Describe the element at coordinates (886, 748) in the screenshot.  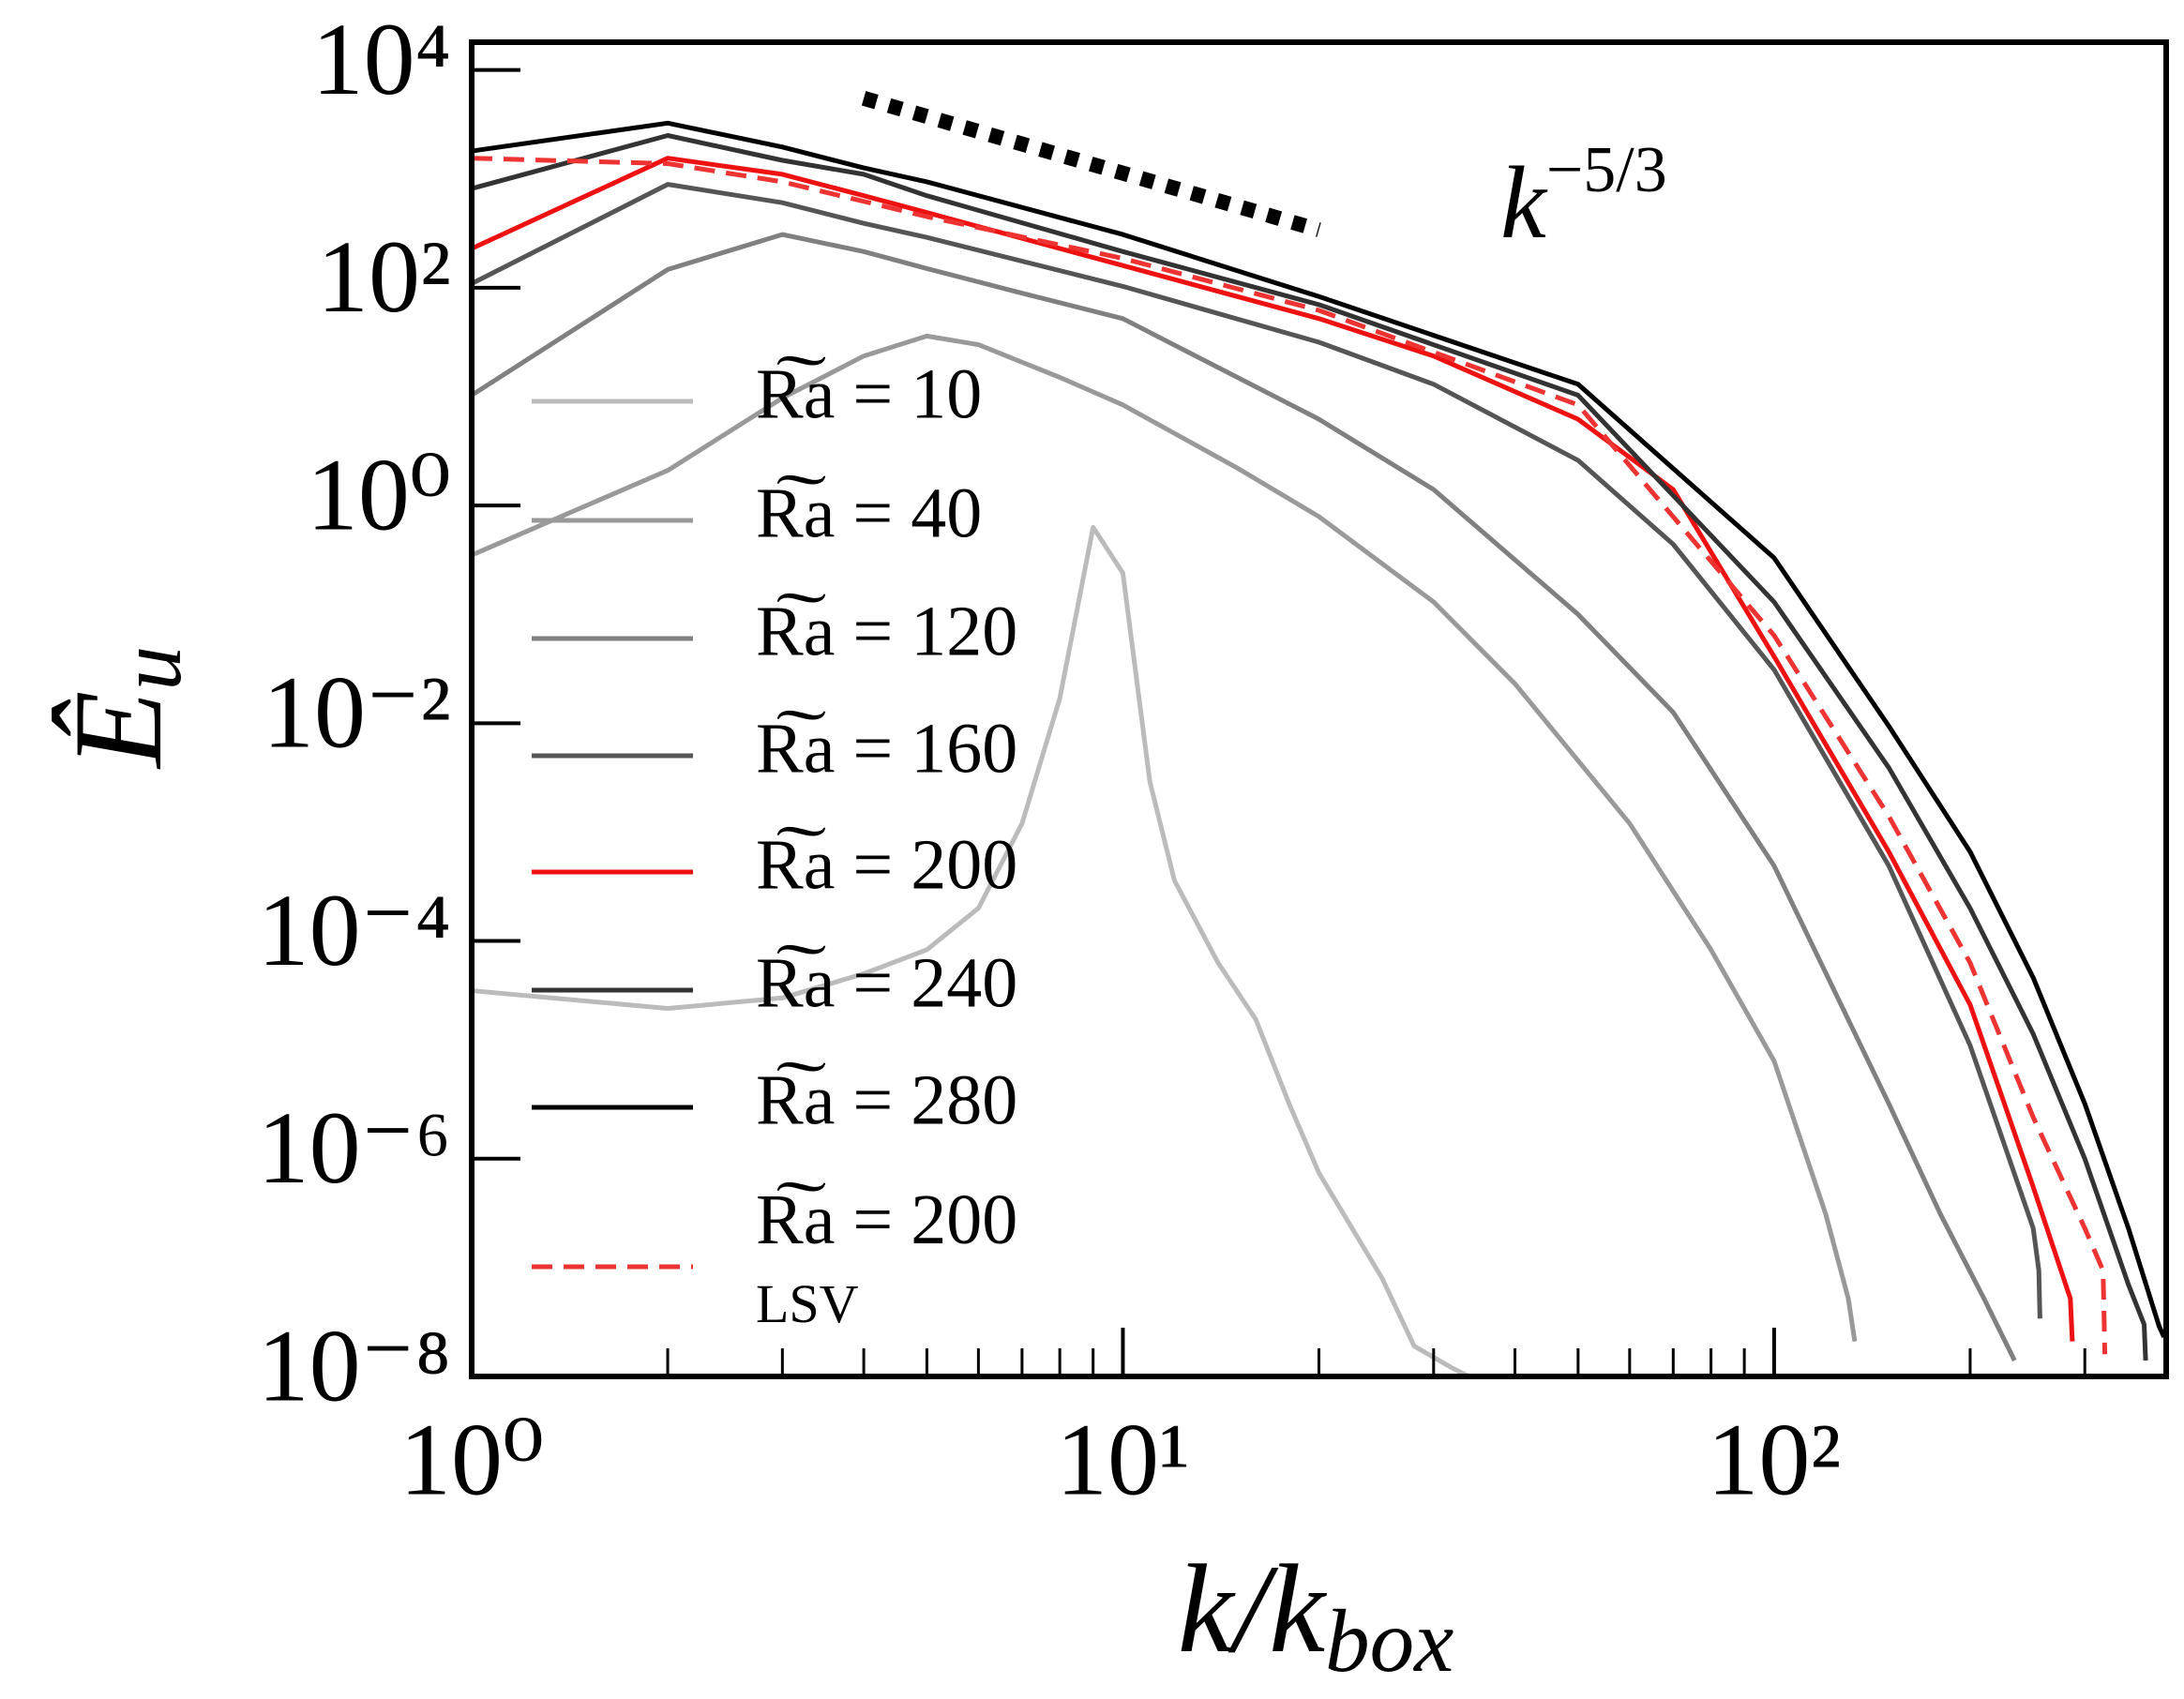
I see `legend-label: R͠a = 160` at that location.